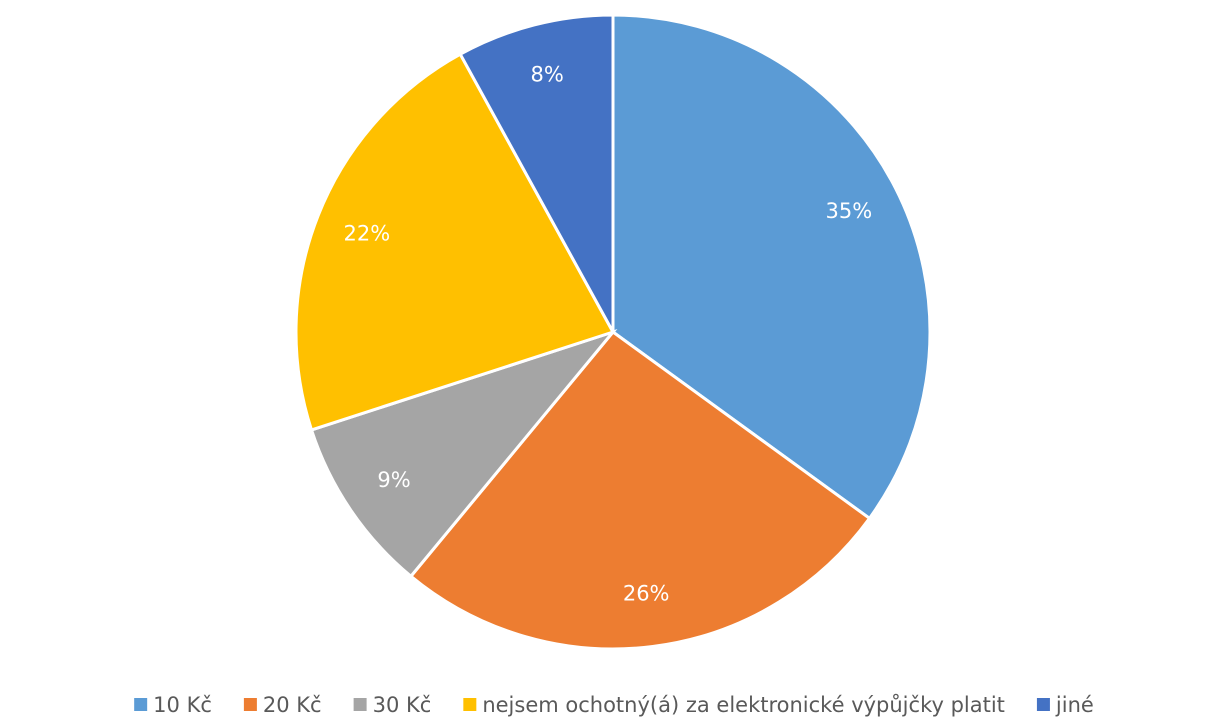 Image resolution: width=1228 pixels, height=722 pixels. I want to click on data-label: 26%, so click(646, 594).